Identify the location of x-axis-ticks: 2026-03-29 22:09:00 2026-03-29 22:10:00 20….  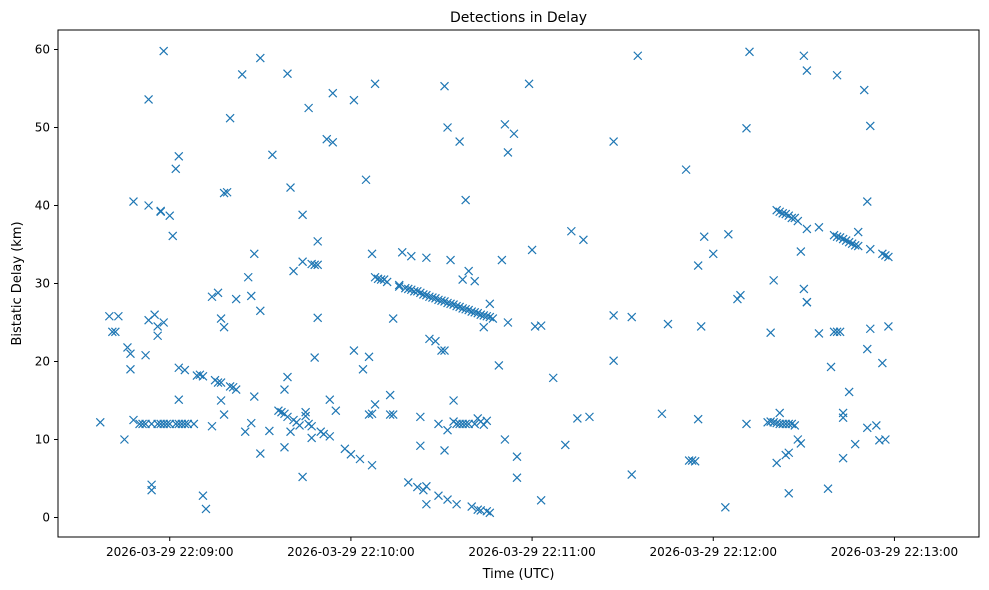
(532, 548).